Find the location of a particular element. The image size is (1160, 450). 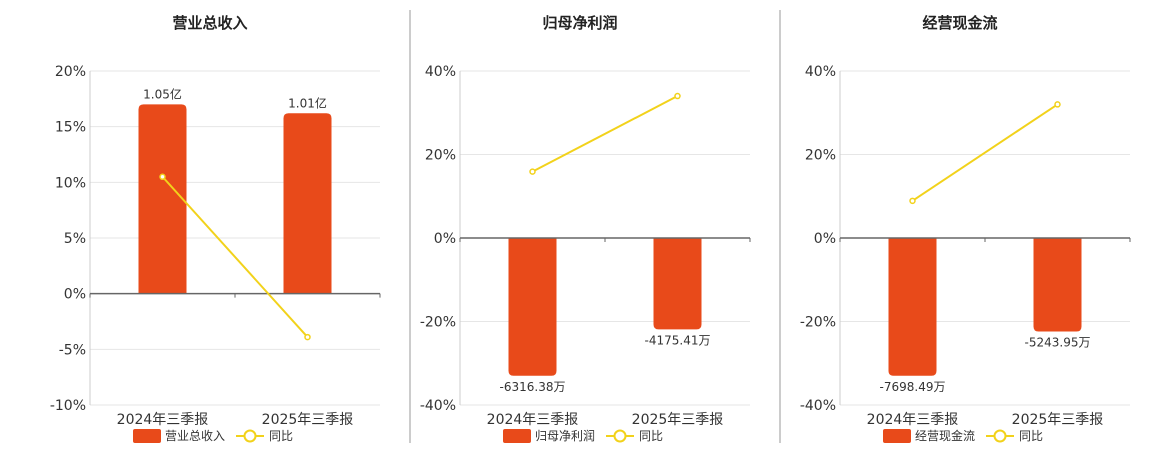

bar-data-label: 1.01亿 is located at coordinates (307, 102).